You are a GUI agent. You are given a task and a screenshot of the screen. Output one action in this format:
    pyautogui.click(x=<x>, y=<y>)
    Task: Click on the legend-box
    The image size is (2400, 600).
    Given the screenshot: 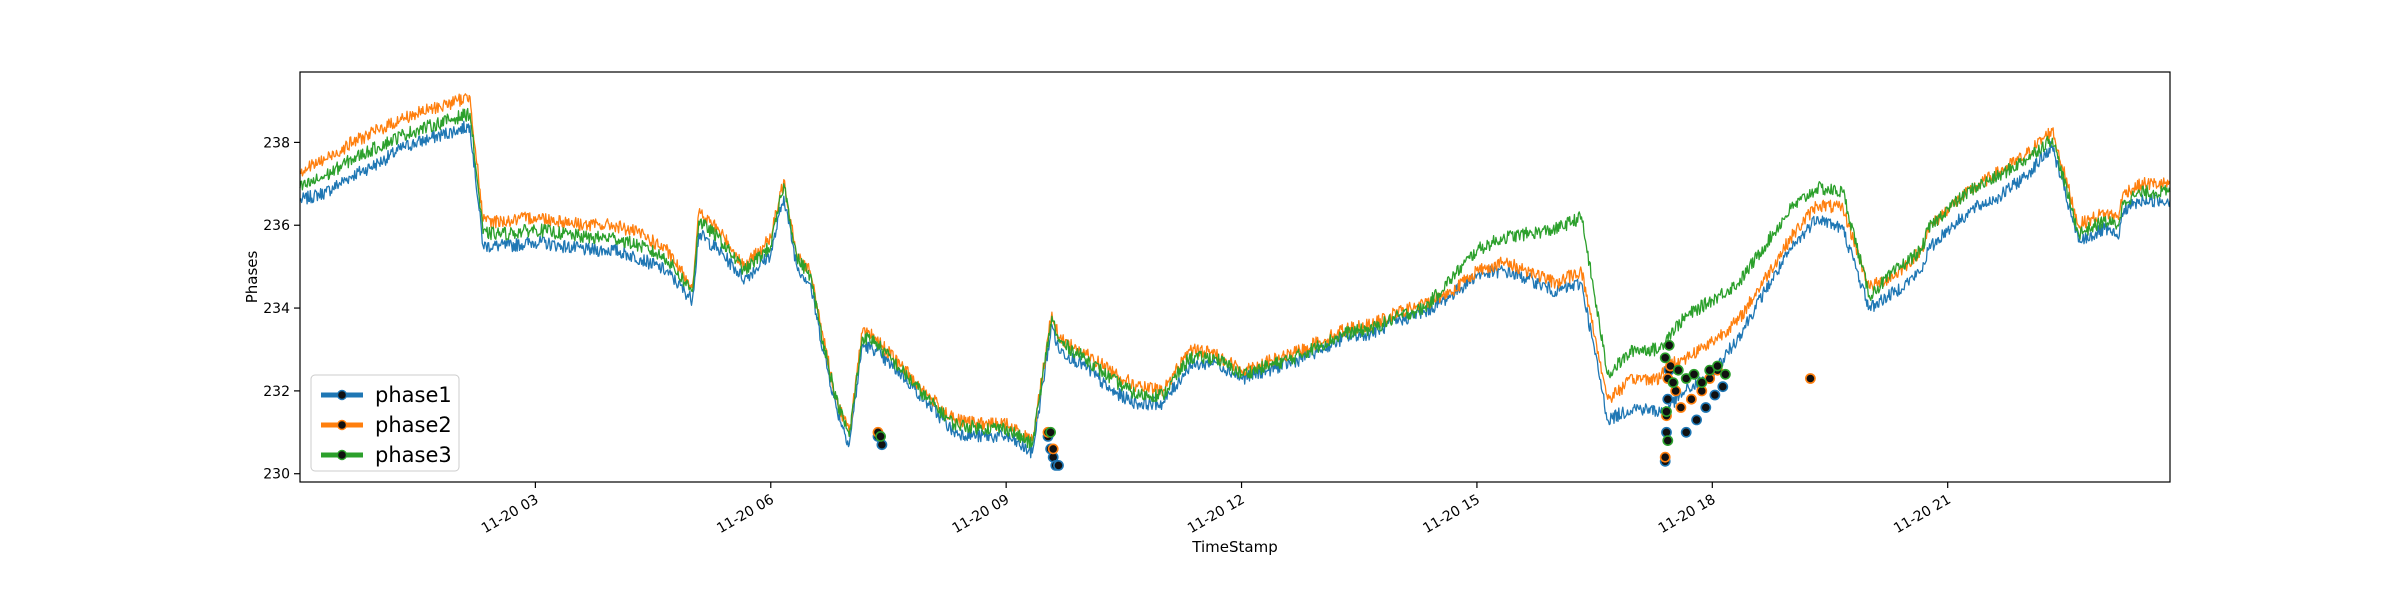 What is the action you would take?
    pyautogui.click(x=385, y=423)
    